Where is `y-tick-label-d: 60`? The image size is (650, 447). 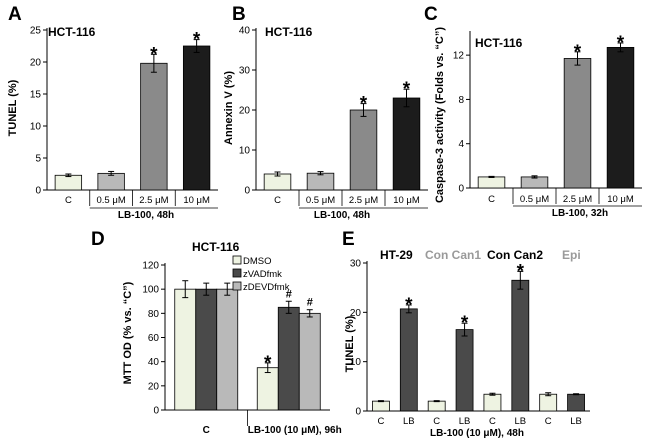 y-tick-label-d: 60 is located at coordinates (154, 338).